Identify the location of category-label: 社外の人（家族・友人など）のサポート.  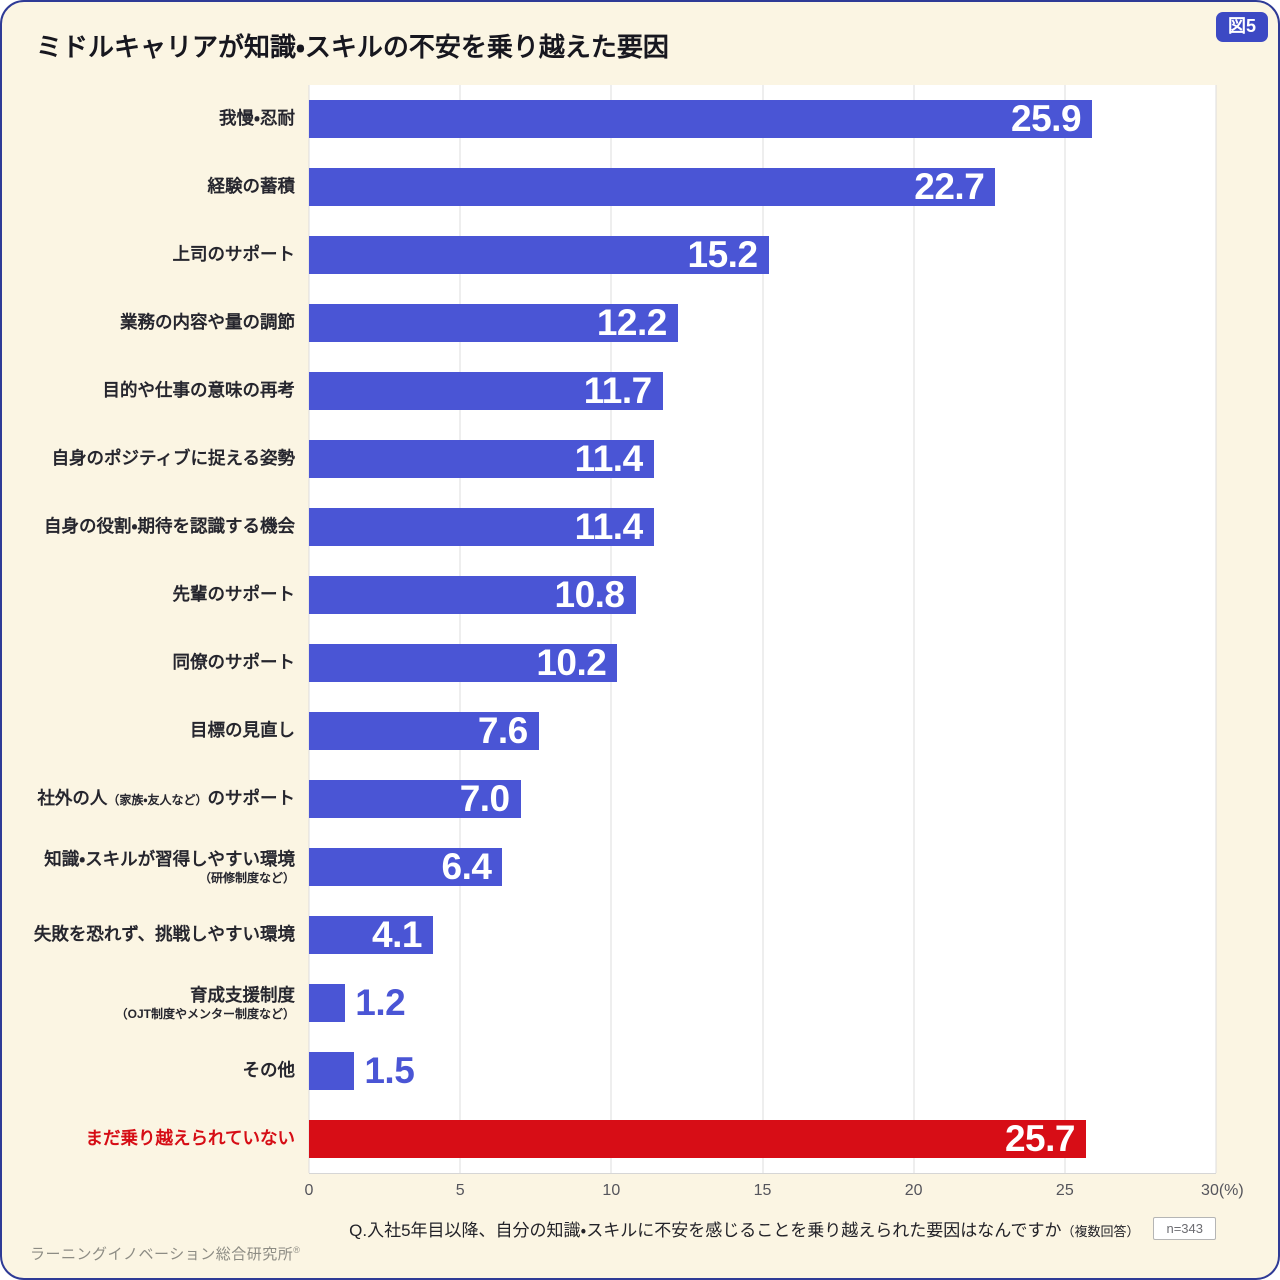
(166, 798).